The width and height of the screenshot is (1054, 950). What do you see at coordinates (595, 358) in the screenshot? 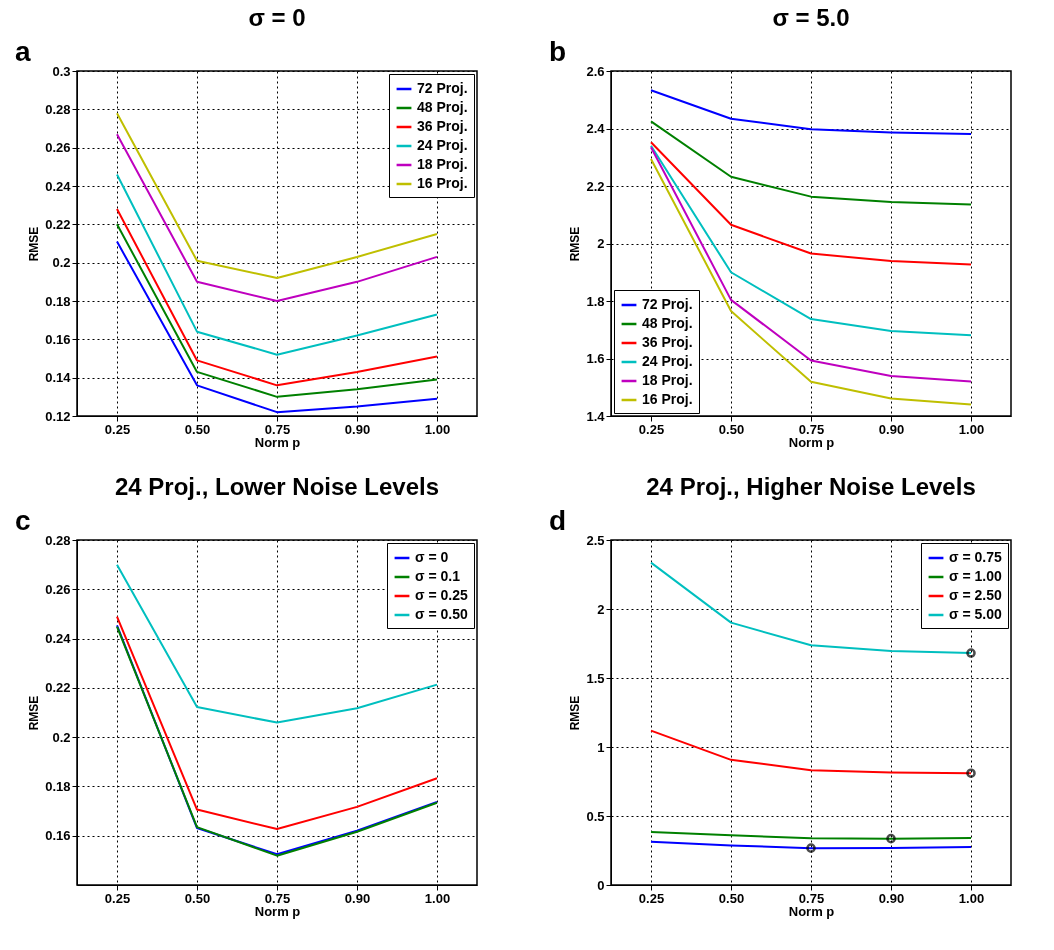
I see `y-tick-label: 1.6` at bounding box center [595, 358].